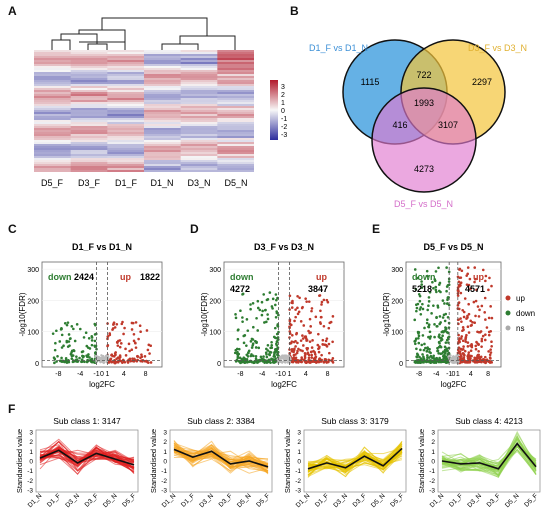 The height and width of the screenshot is (524, 550). Describe the element at coordinates (397, 500) in the screenshot. I see `subclass-xtick: D5_F` at that location.